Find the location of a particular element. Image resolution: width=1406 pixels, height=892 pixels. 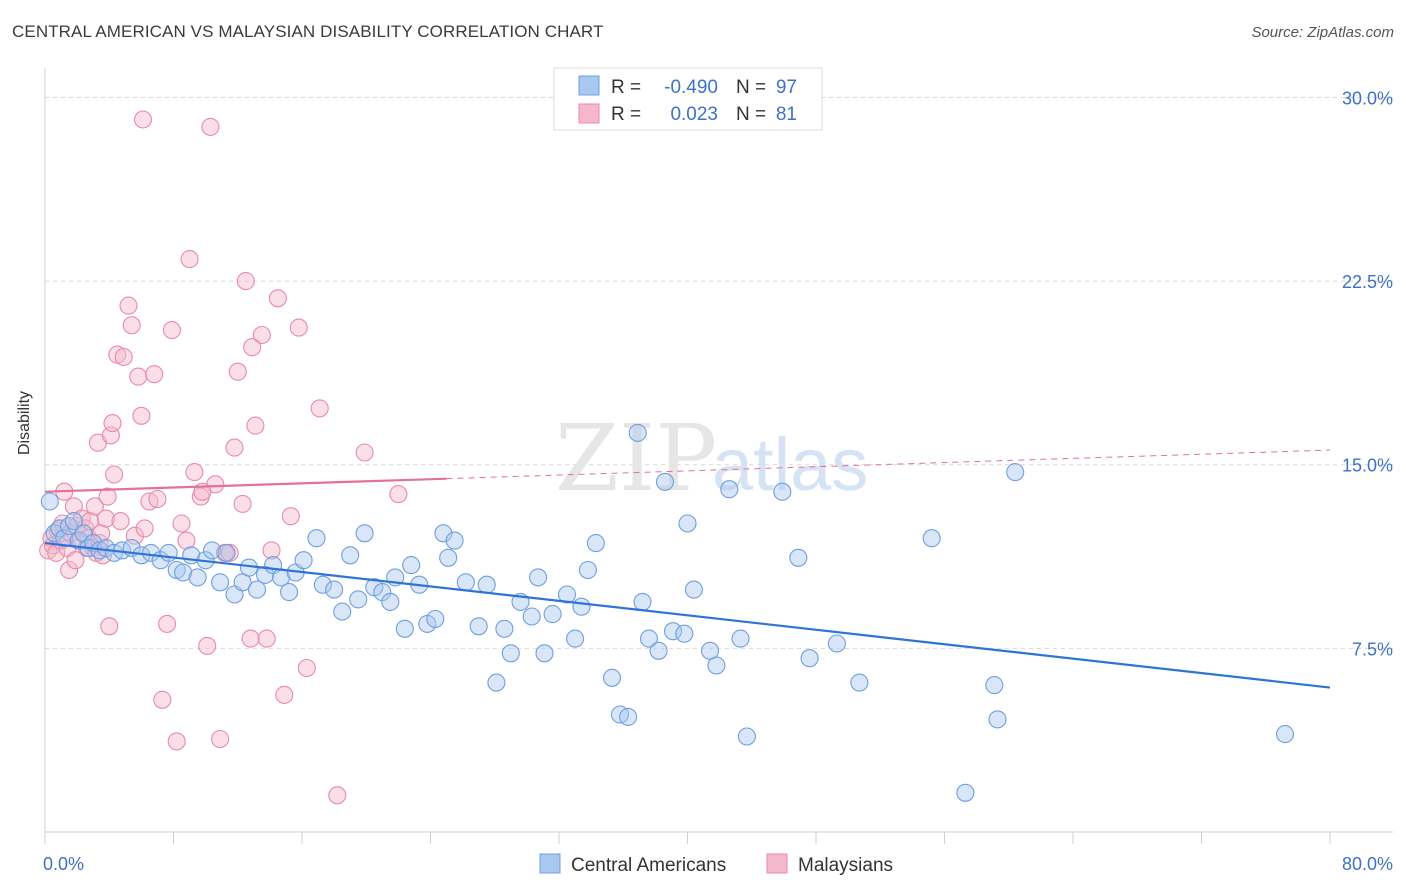

x-tick-labels: 0.0% 80.0% is located at coordinates (718, 864).